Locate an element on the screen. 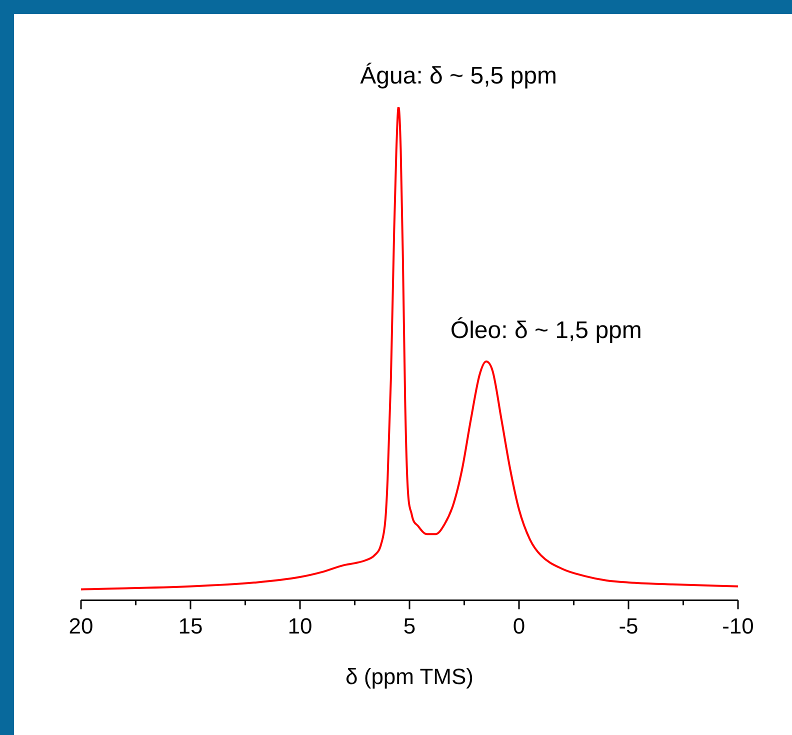 The height and width of the screenshot is (735, 792). x-tick-label: 15 is located at coordinates (190, 625).